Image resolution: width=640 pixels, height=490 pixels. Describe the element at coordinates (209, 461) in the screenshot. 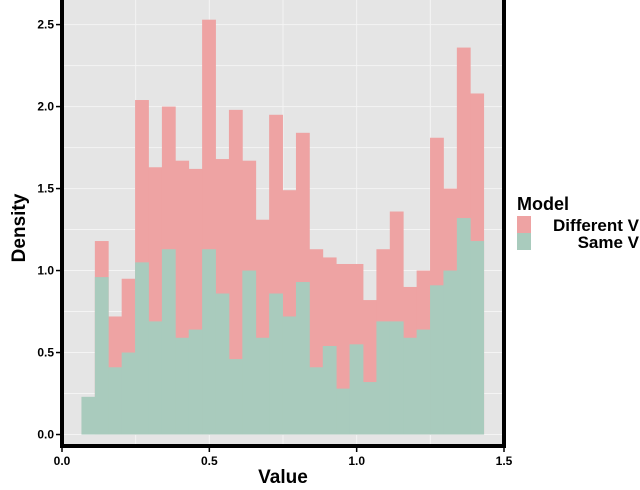

I see `x-tick-label: 0.5` at that location.